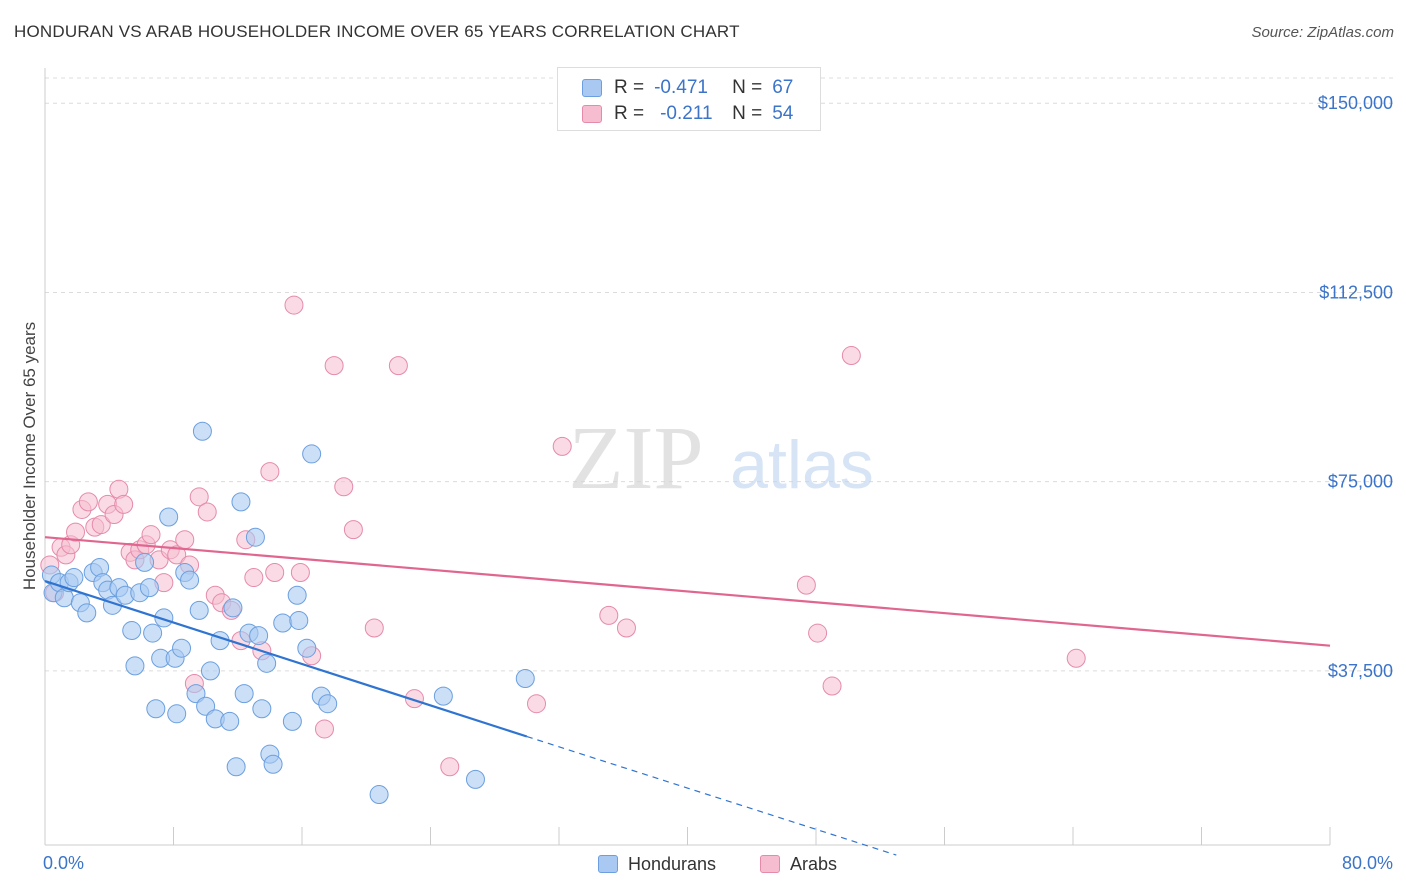  I want to click on y-tick-labels: $37,500 $75,000 $112,500 $150,000, so click(1355, 387).